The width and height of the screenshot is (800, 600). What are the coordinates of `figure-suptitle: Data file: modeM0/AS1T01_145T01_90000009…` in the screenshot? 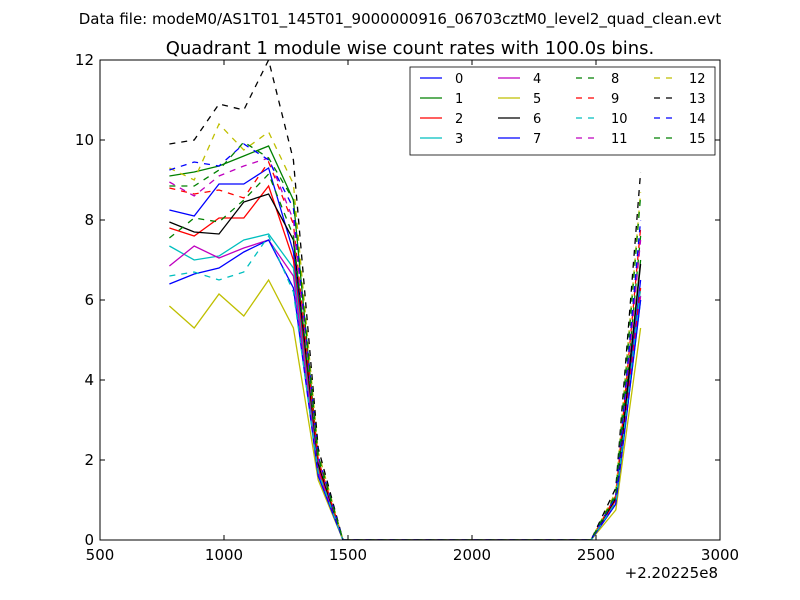 It's located at (400, 19).